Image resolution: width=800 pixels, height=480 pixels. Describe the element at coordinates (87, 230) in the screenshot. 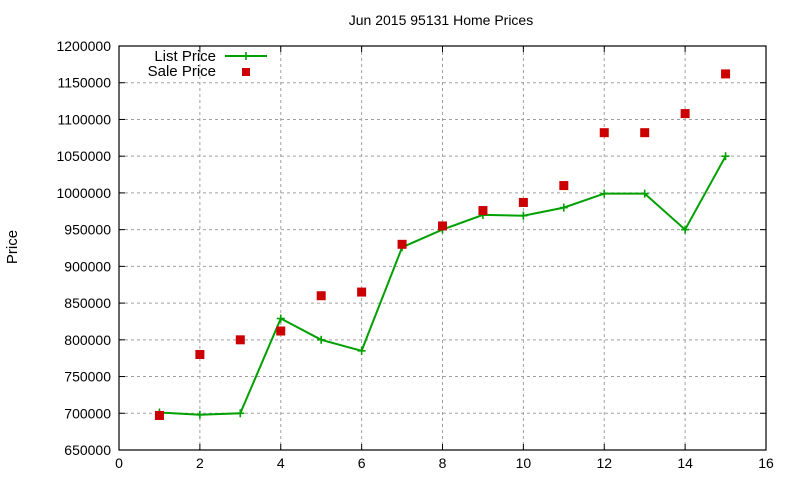

I see `y-tick-label: 950000` at that location.